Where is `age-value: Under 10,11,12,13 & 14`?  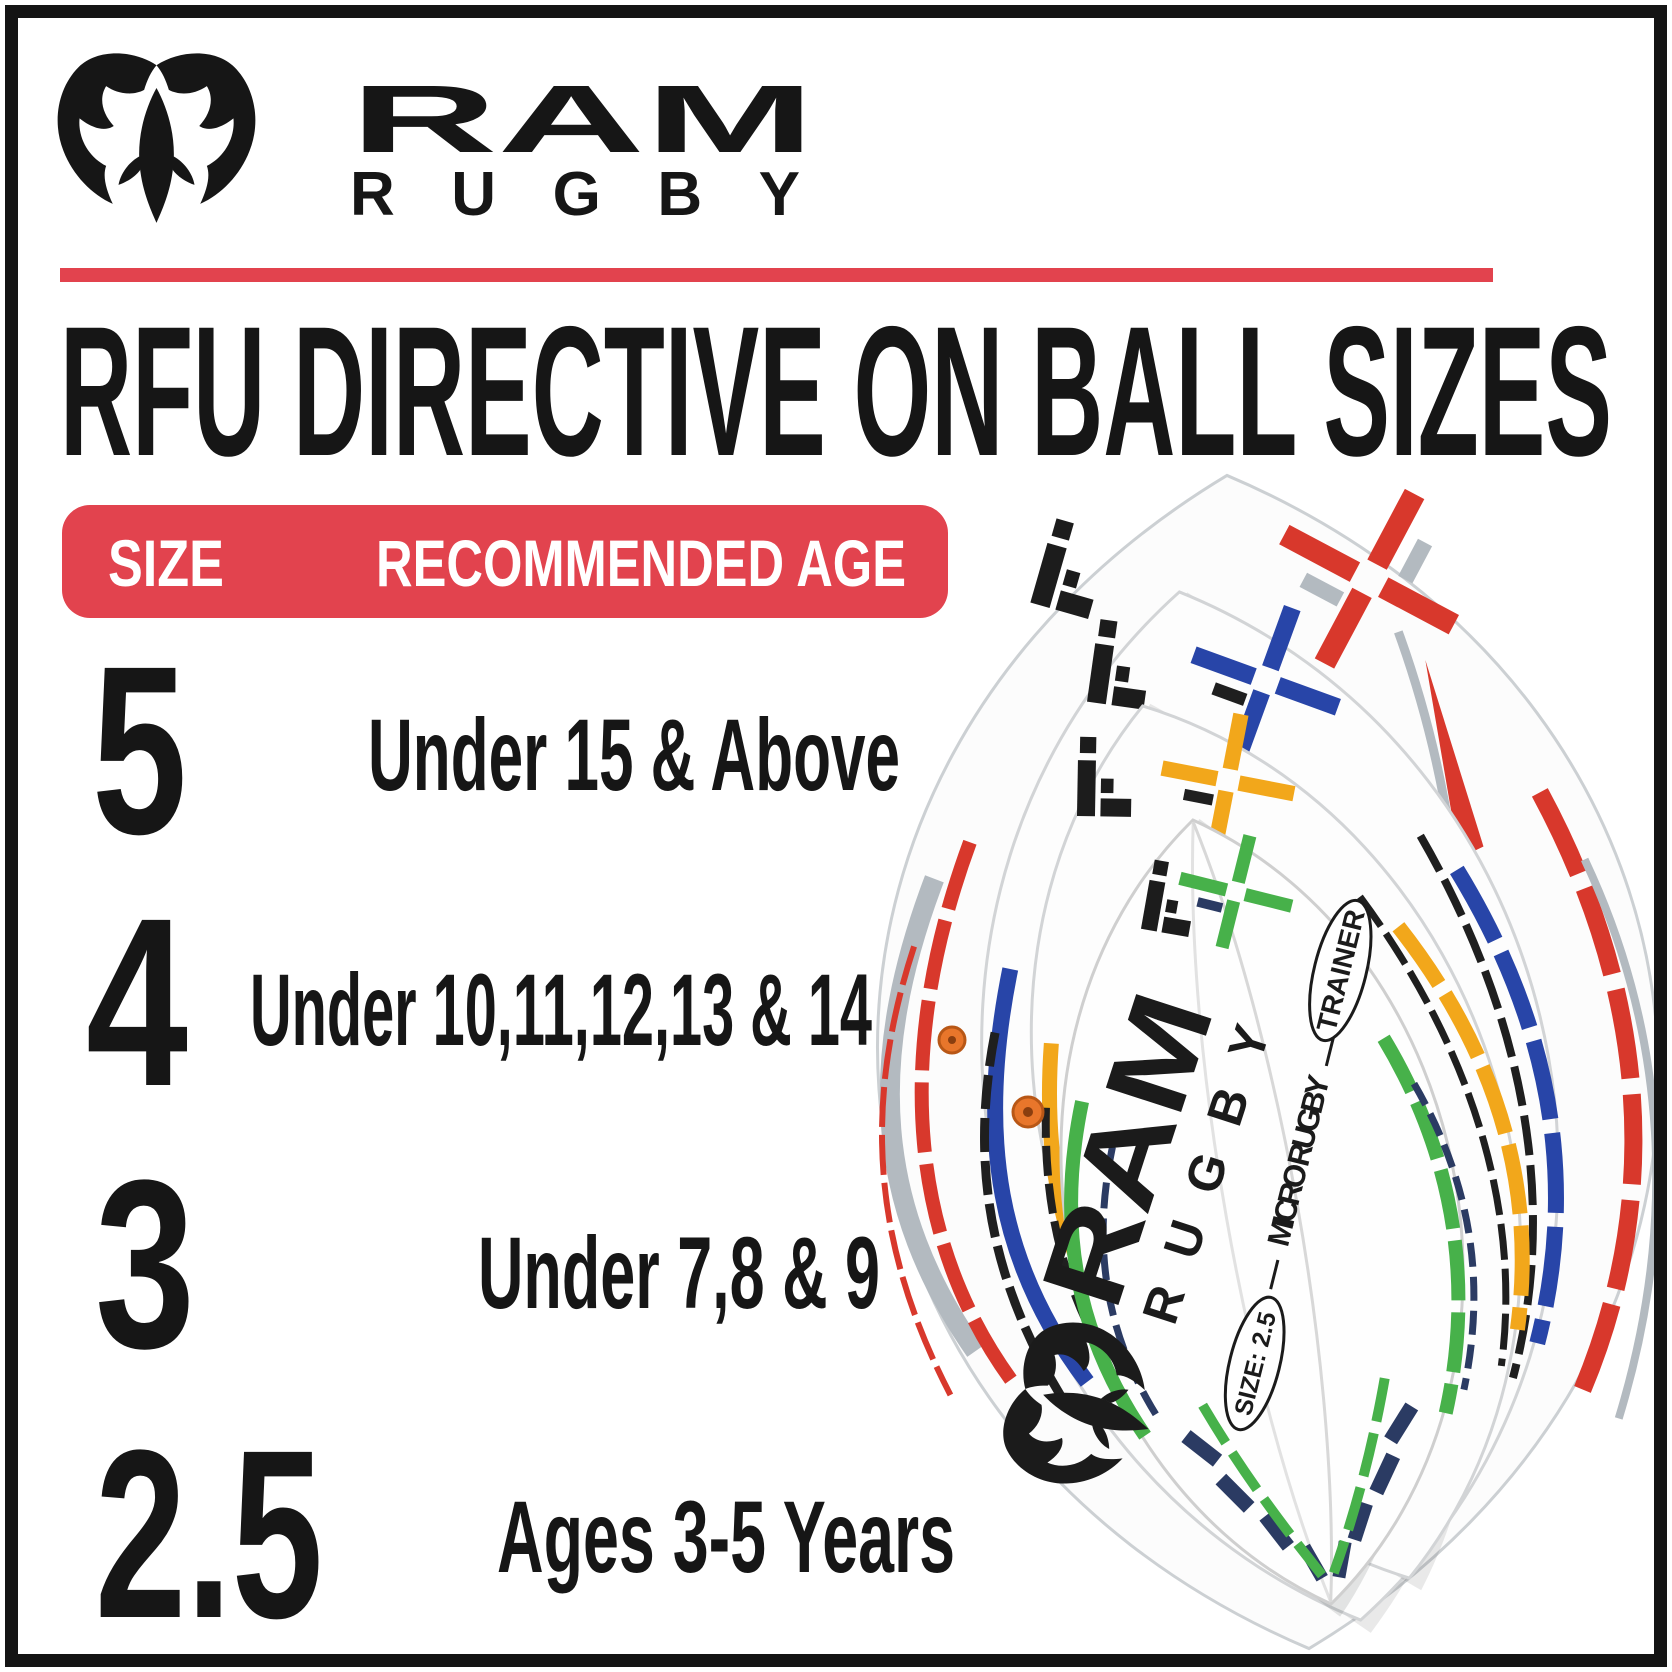
age-value: Under 10,11,12,13 & 14 is located at coordinates (561, 1010).